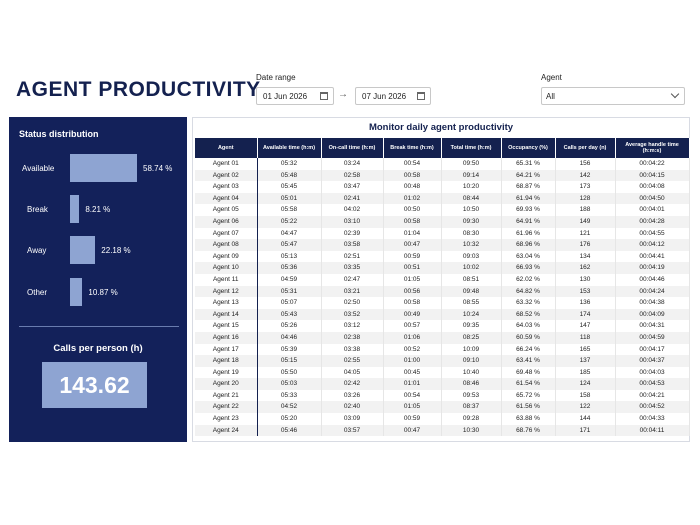 The image size is (700, 525). What do you see at coordinates (471, 187) in the screenshot?
I see `table-cell: 10:20` at bounding box center [471, 187].